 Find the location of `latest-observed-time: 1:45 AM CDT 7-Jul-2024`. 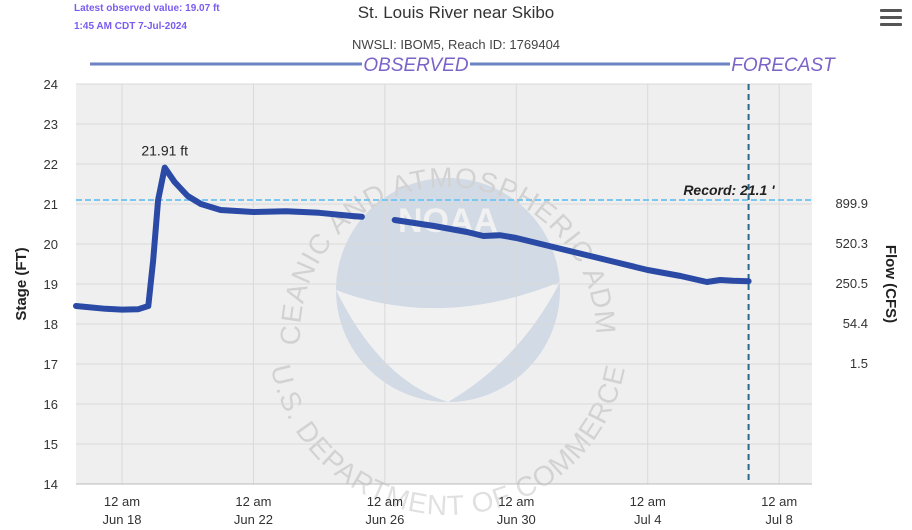

latest-observed-time: 1:45 AM CDT 7-Jul-2024 is located at coordinates (130, 26).